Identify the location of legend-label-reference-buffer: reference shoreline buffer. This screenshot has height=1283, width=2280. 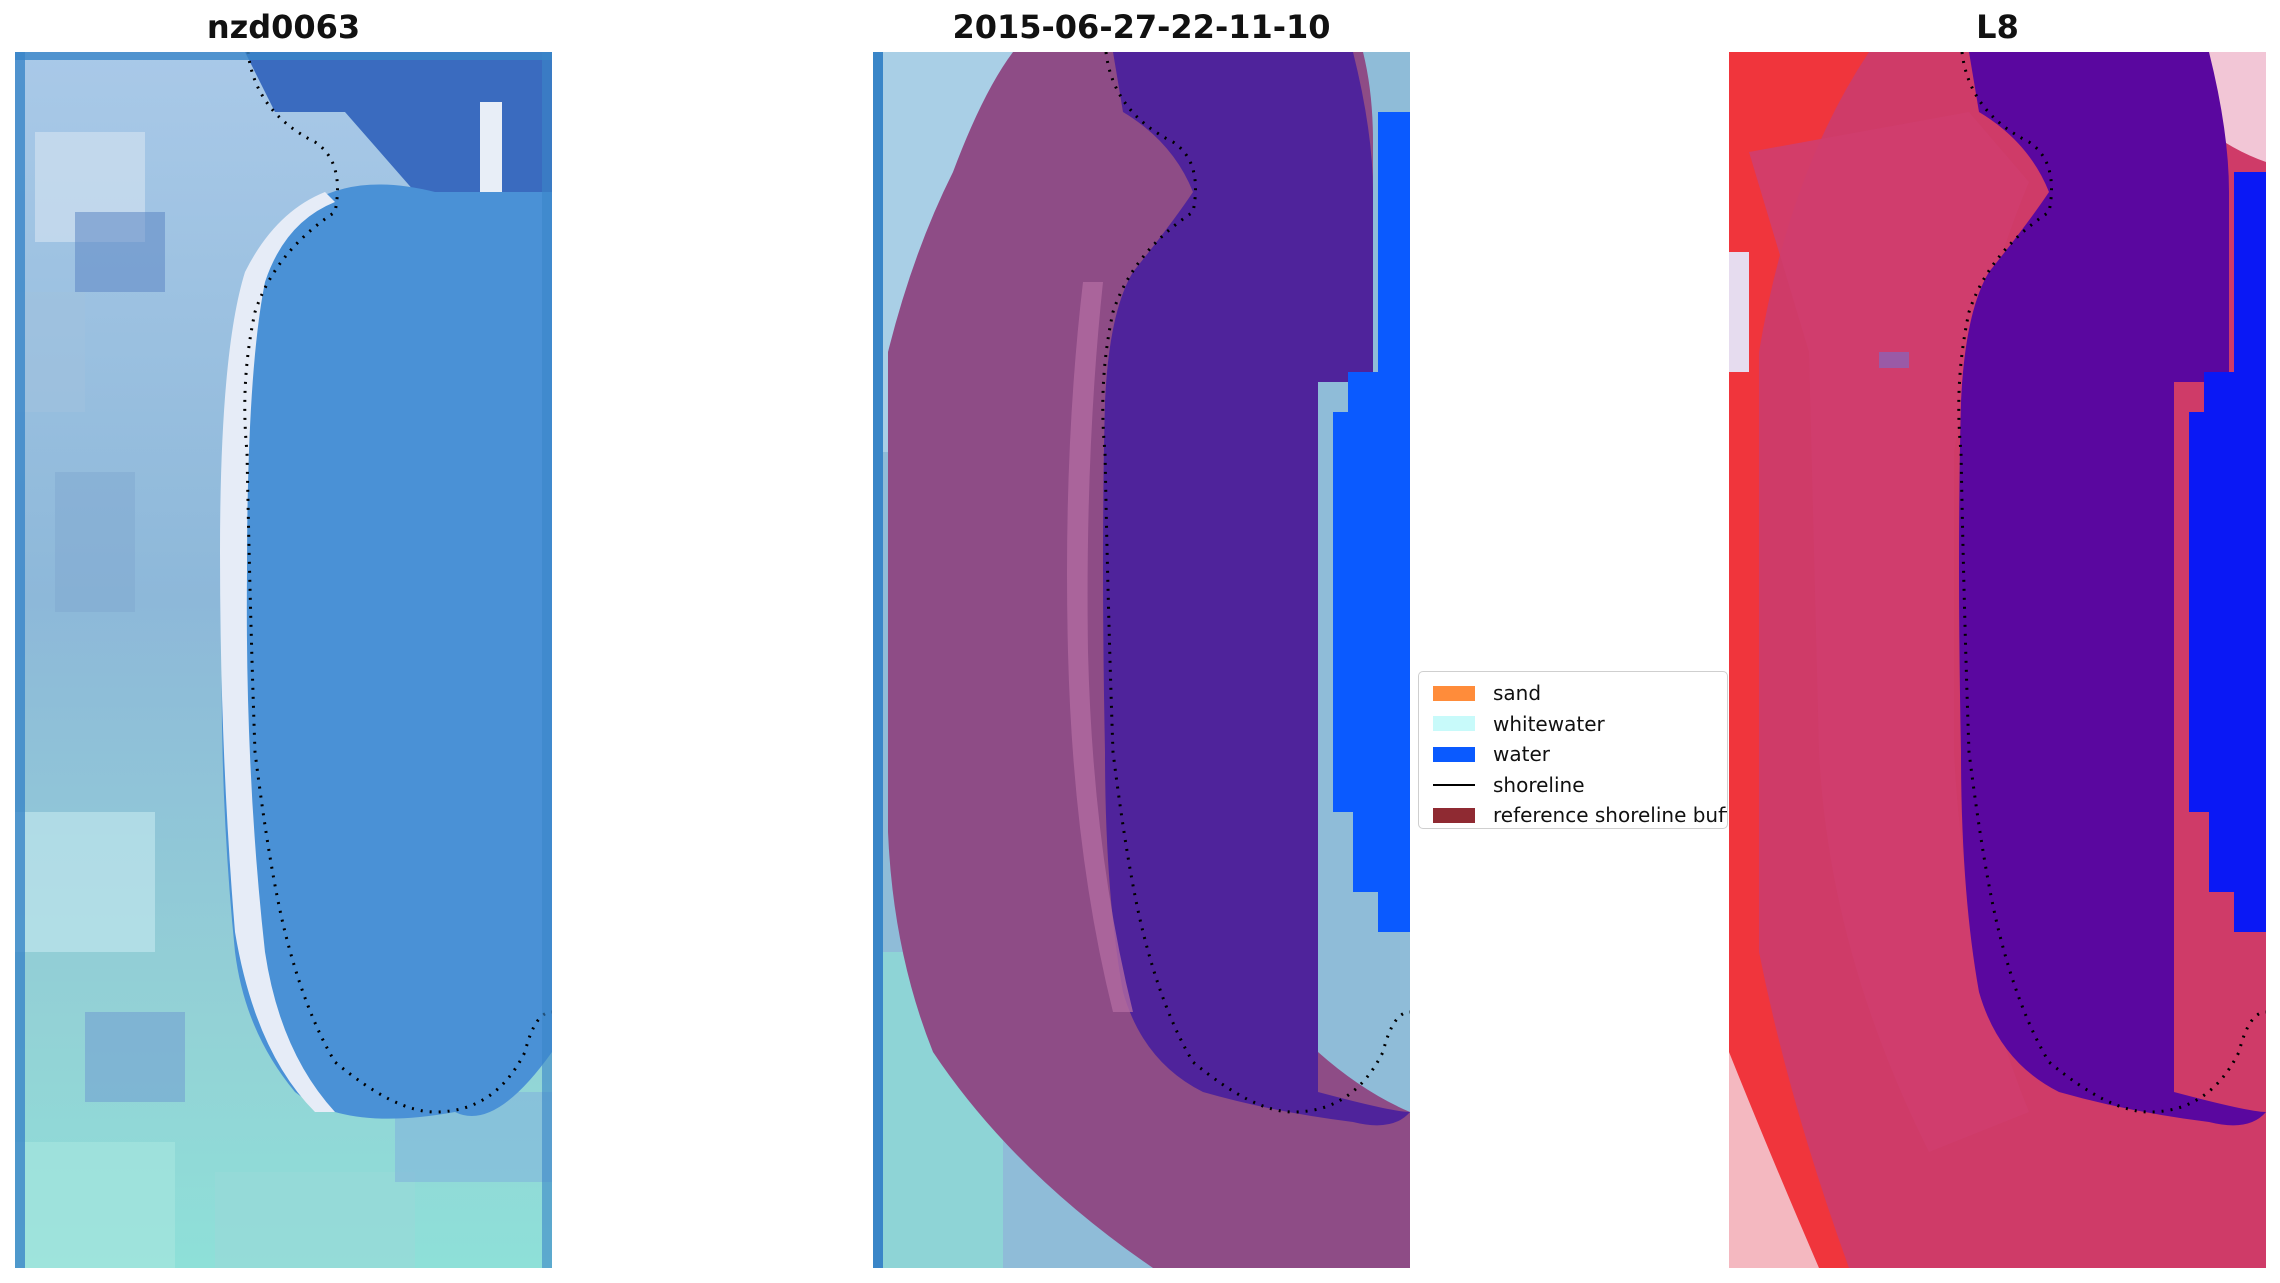
(1610, 815).